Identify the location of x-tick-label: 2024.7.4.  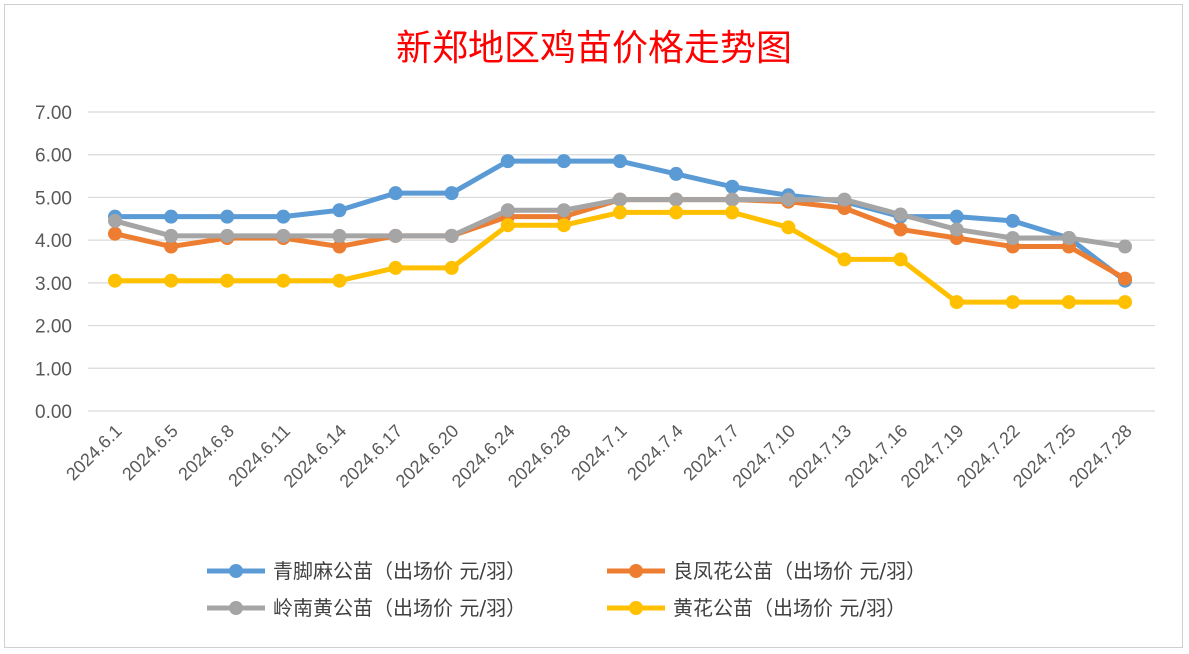
(655, 453).